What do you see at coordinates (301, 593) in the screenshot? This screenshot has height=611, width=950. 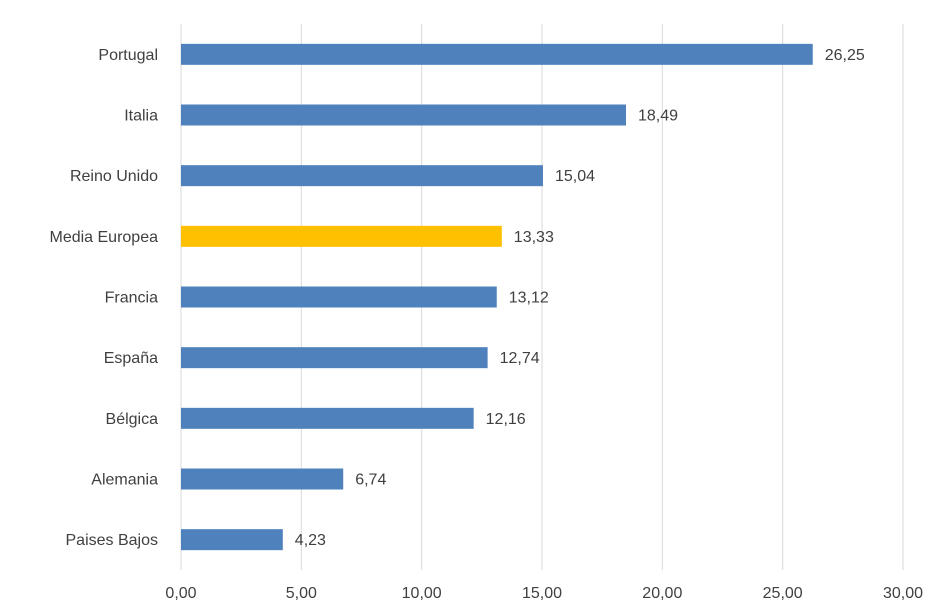 I see `x-tick-label: 5,00` at bounding box center [301, 593].